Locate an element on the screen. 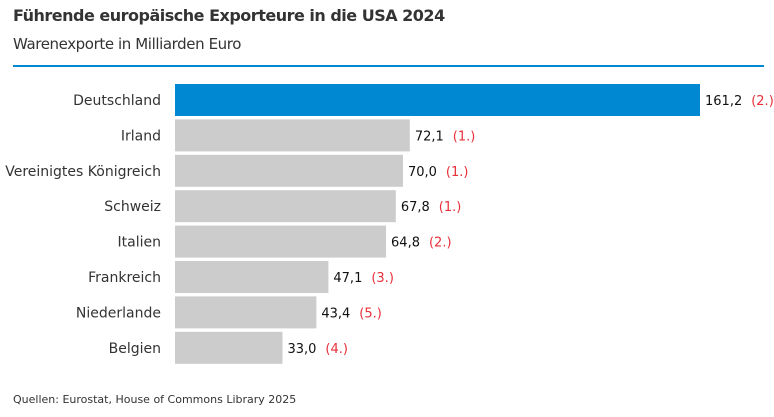 This screenshot has width=774, height=417. value-label: 33,0 is located at coordinates (301, 349).